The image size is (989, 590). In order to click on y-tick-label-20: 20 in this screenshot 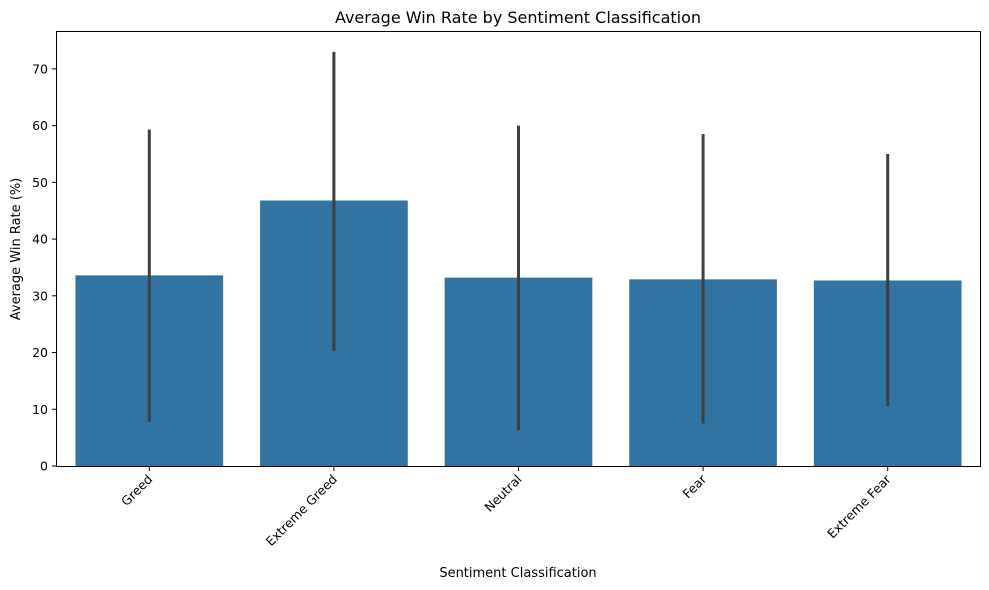, I will do `click(40, 352)`.